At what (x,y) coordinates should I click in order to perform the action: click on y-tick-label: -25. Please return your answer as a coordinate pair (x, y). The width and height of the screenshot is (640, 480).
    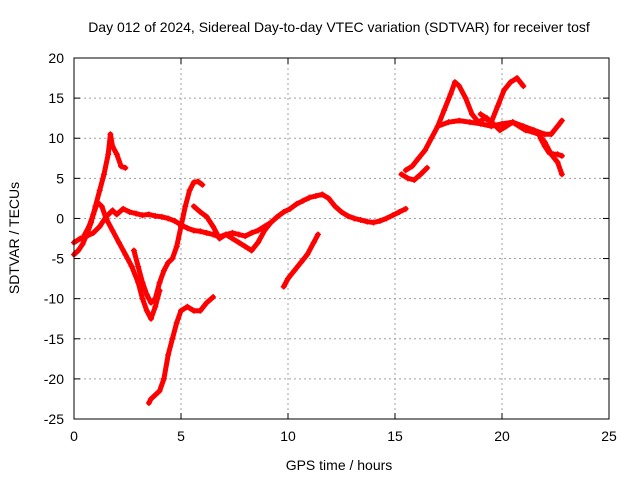
    Looking at the image, I should click on (54, 419).